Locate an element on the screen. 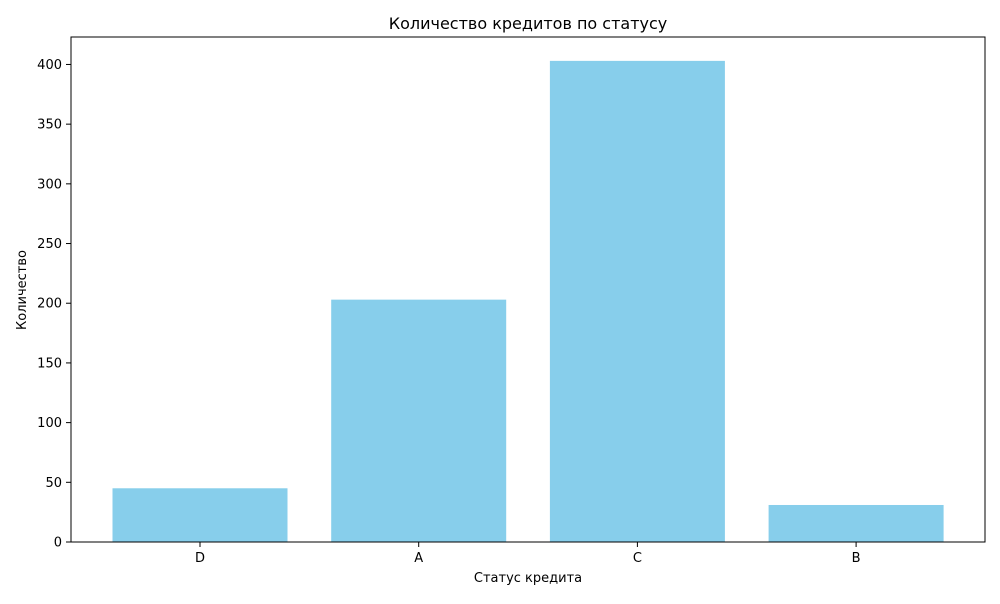 This screenshot has height=604, width=1000. y-tick-label: 400 is located at coordinates (49, 65).